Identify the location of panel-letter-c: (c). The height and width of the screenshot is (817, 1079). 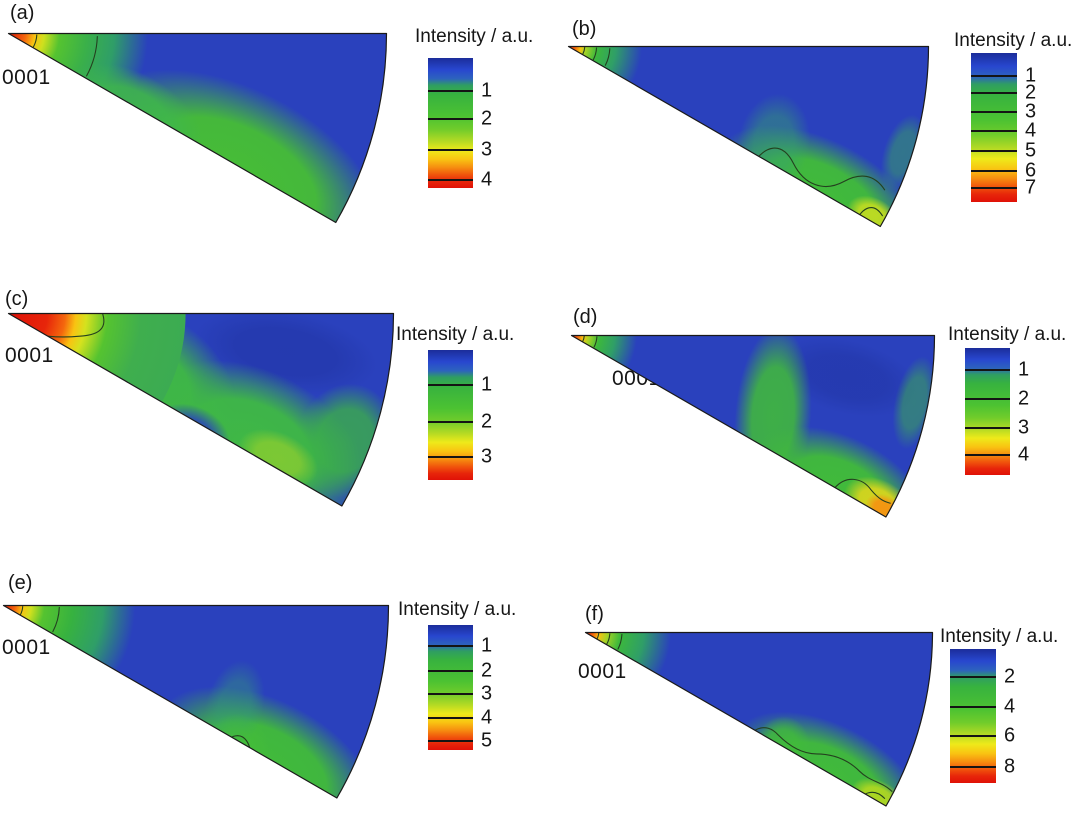
(17, 299).